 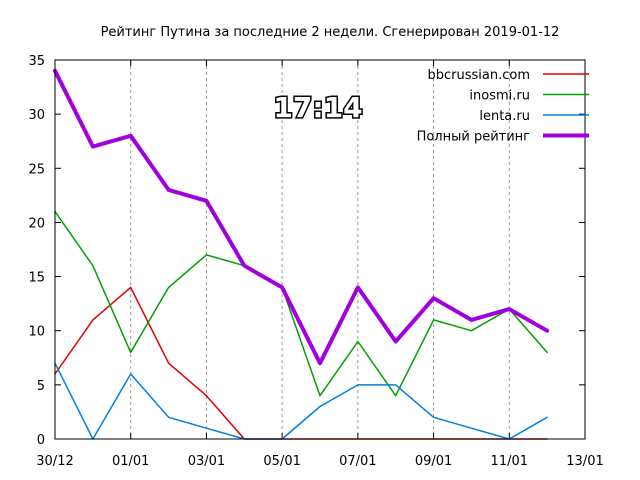 What do you see at coordinates (504, 116) in the screenshot?
I see `legend-label: lenta.ru` at bounding box center [504, 116].